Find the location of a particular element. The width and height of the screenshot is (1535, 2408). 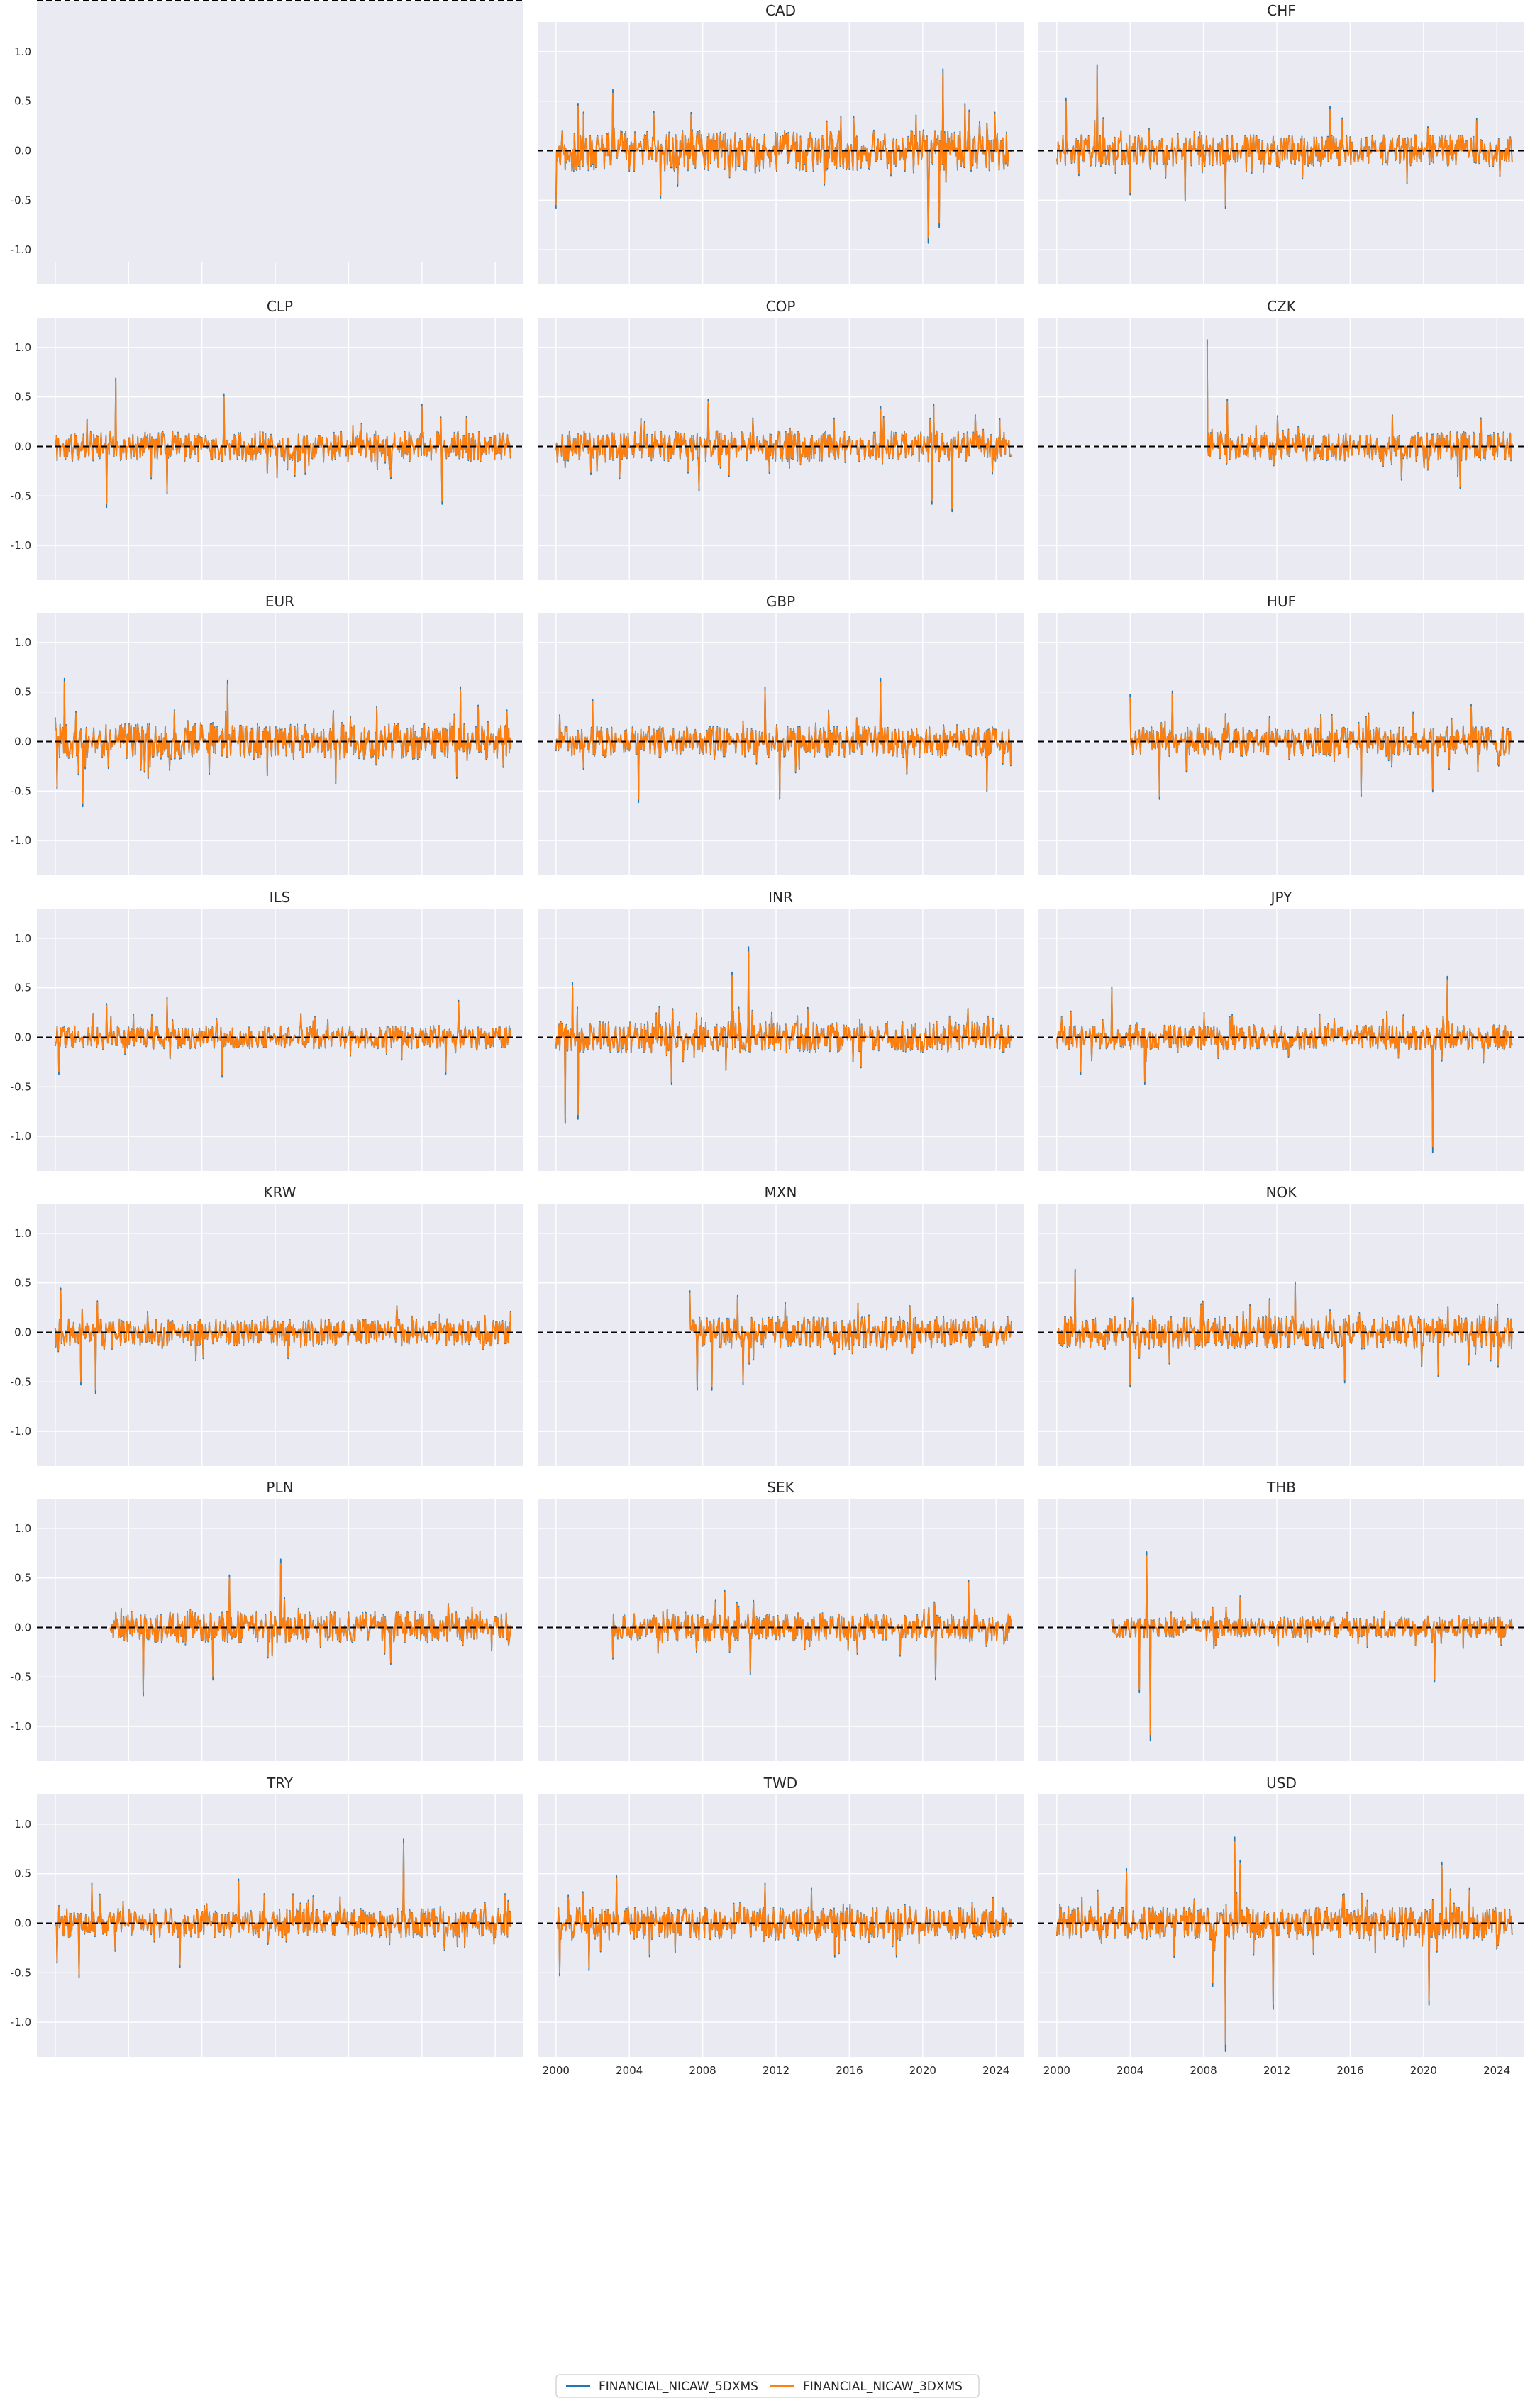

panel-jpy: JPY is located at coordinates (1281, 1030).